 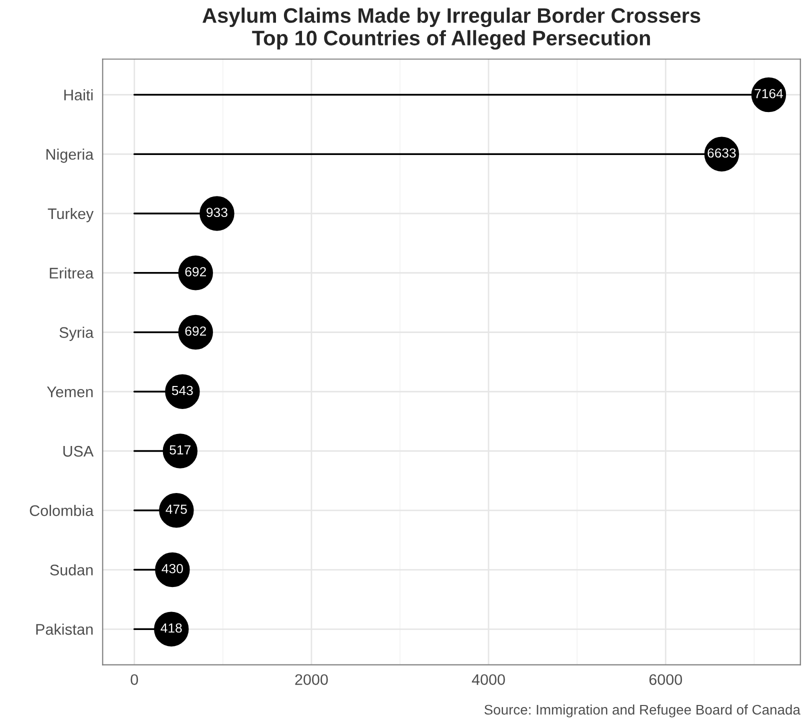 What do you see at coordinates (488, 680) in the screenshot?
I see `x-tick-label: 4000` at bounding box center [488, 680].